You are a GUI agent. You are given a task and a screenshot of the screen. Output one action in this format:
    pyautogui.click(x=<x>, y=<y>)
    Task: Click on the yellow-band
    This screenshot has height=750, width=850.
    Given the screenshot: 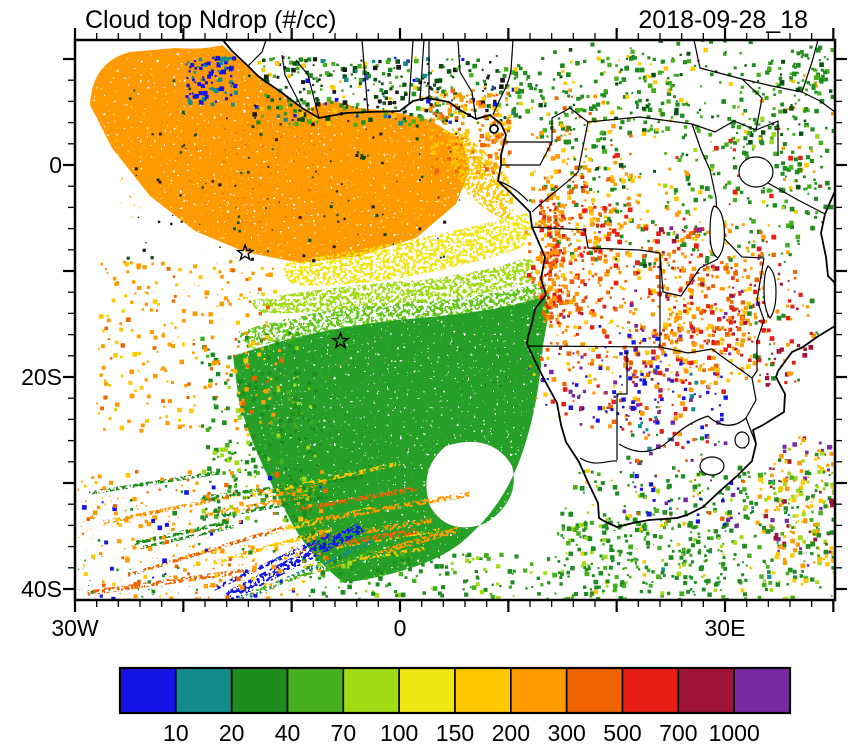 What is the action you would take?
    pyautogui.click(x=408, y=249)
    